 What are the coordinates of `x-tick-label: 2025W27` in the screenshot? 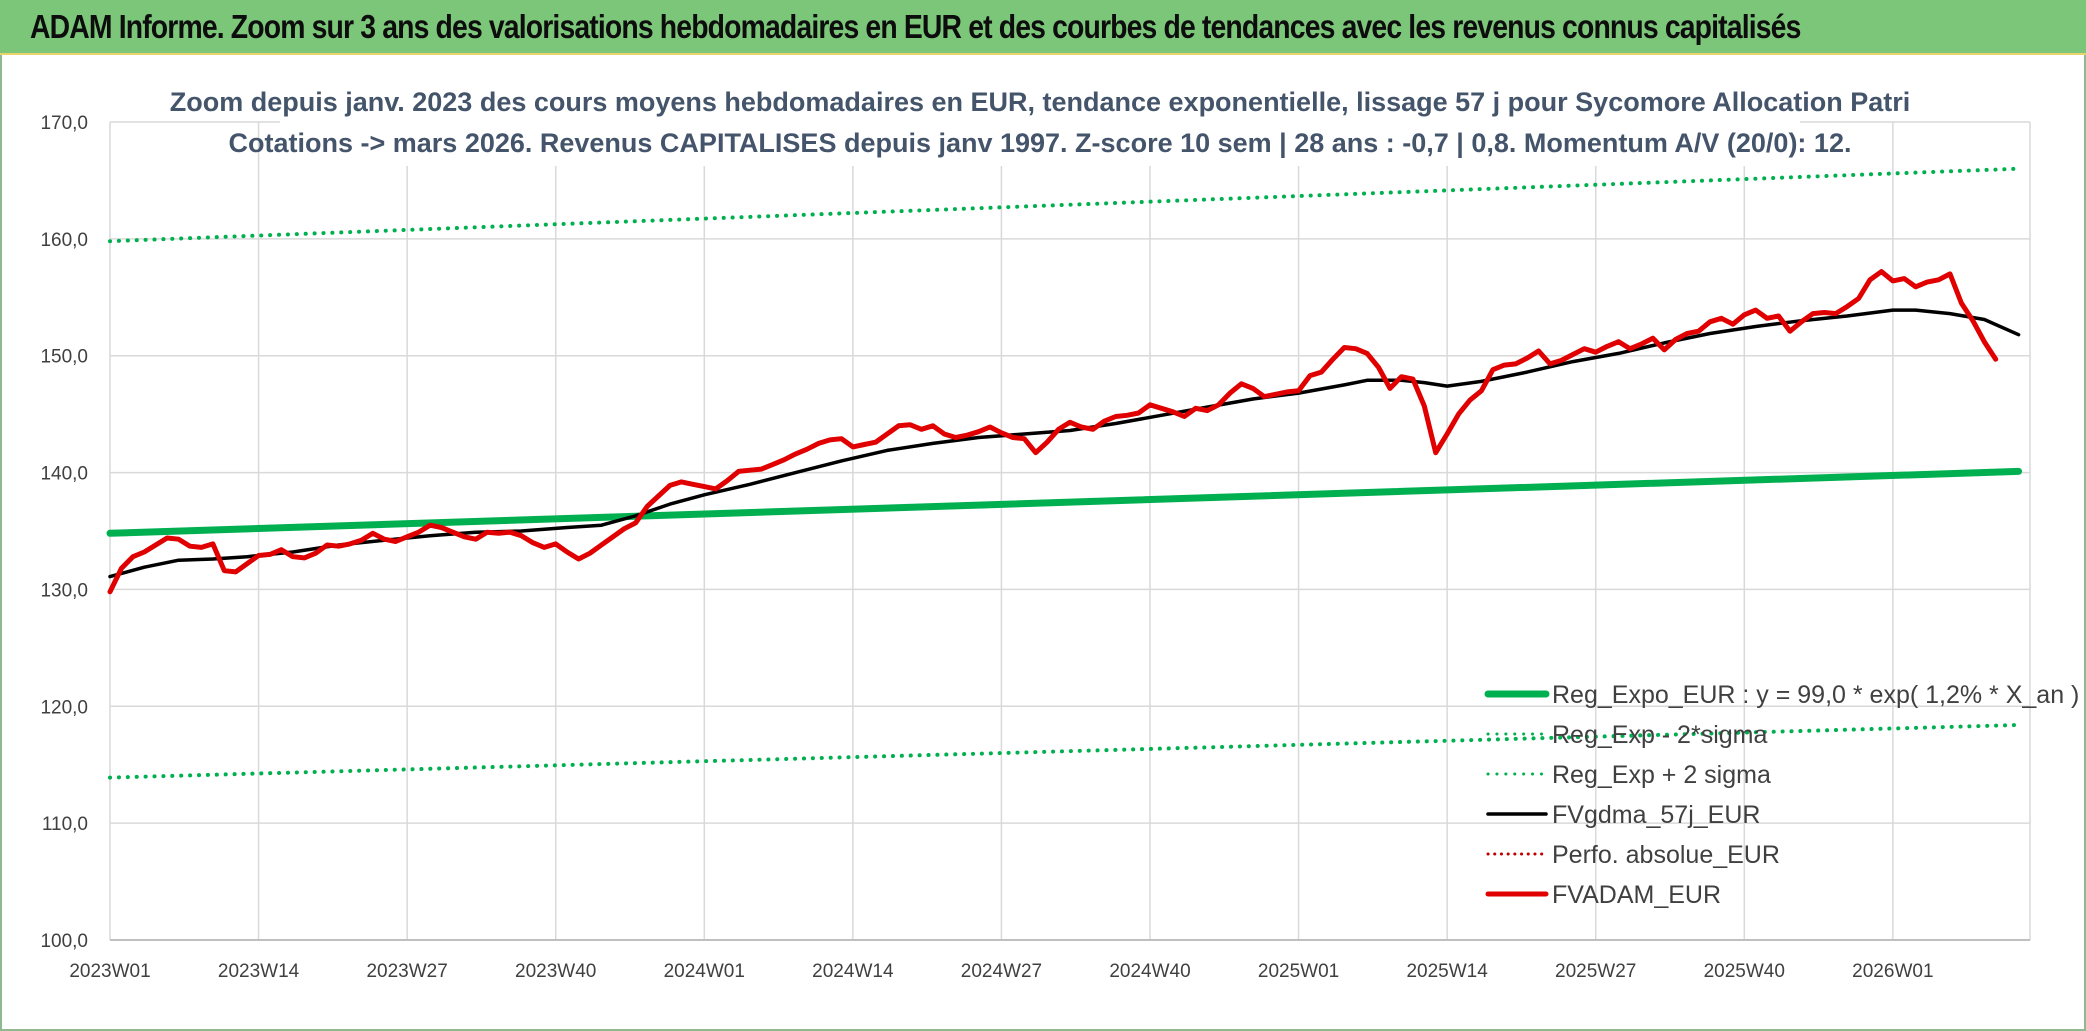 It's located at (1595, 971).